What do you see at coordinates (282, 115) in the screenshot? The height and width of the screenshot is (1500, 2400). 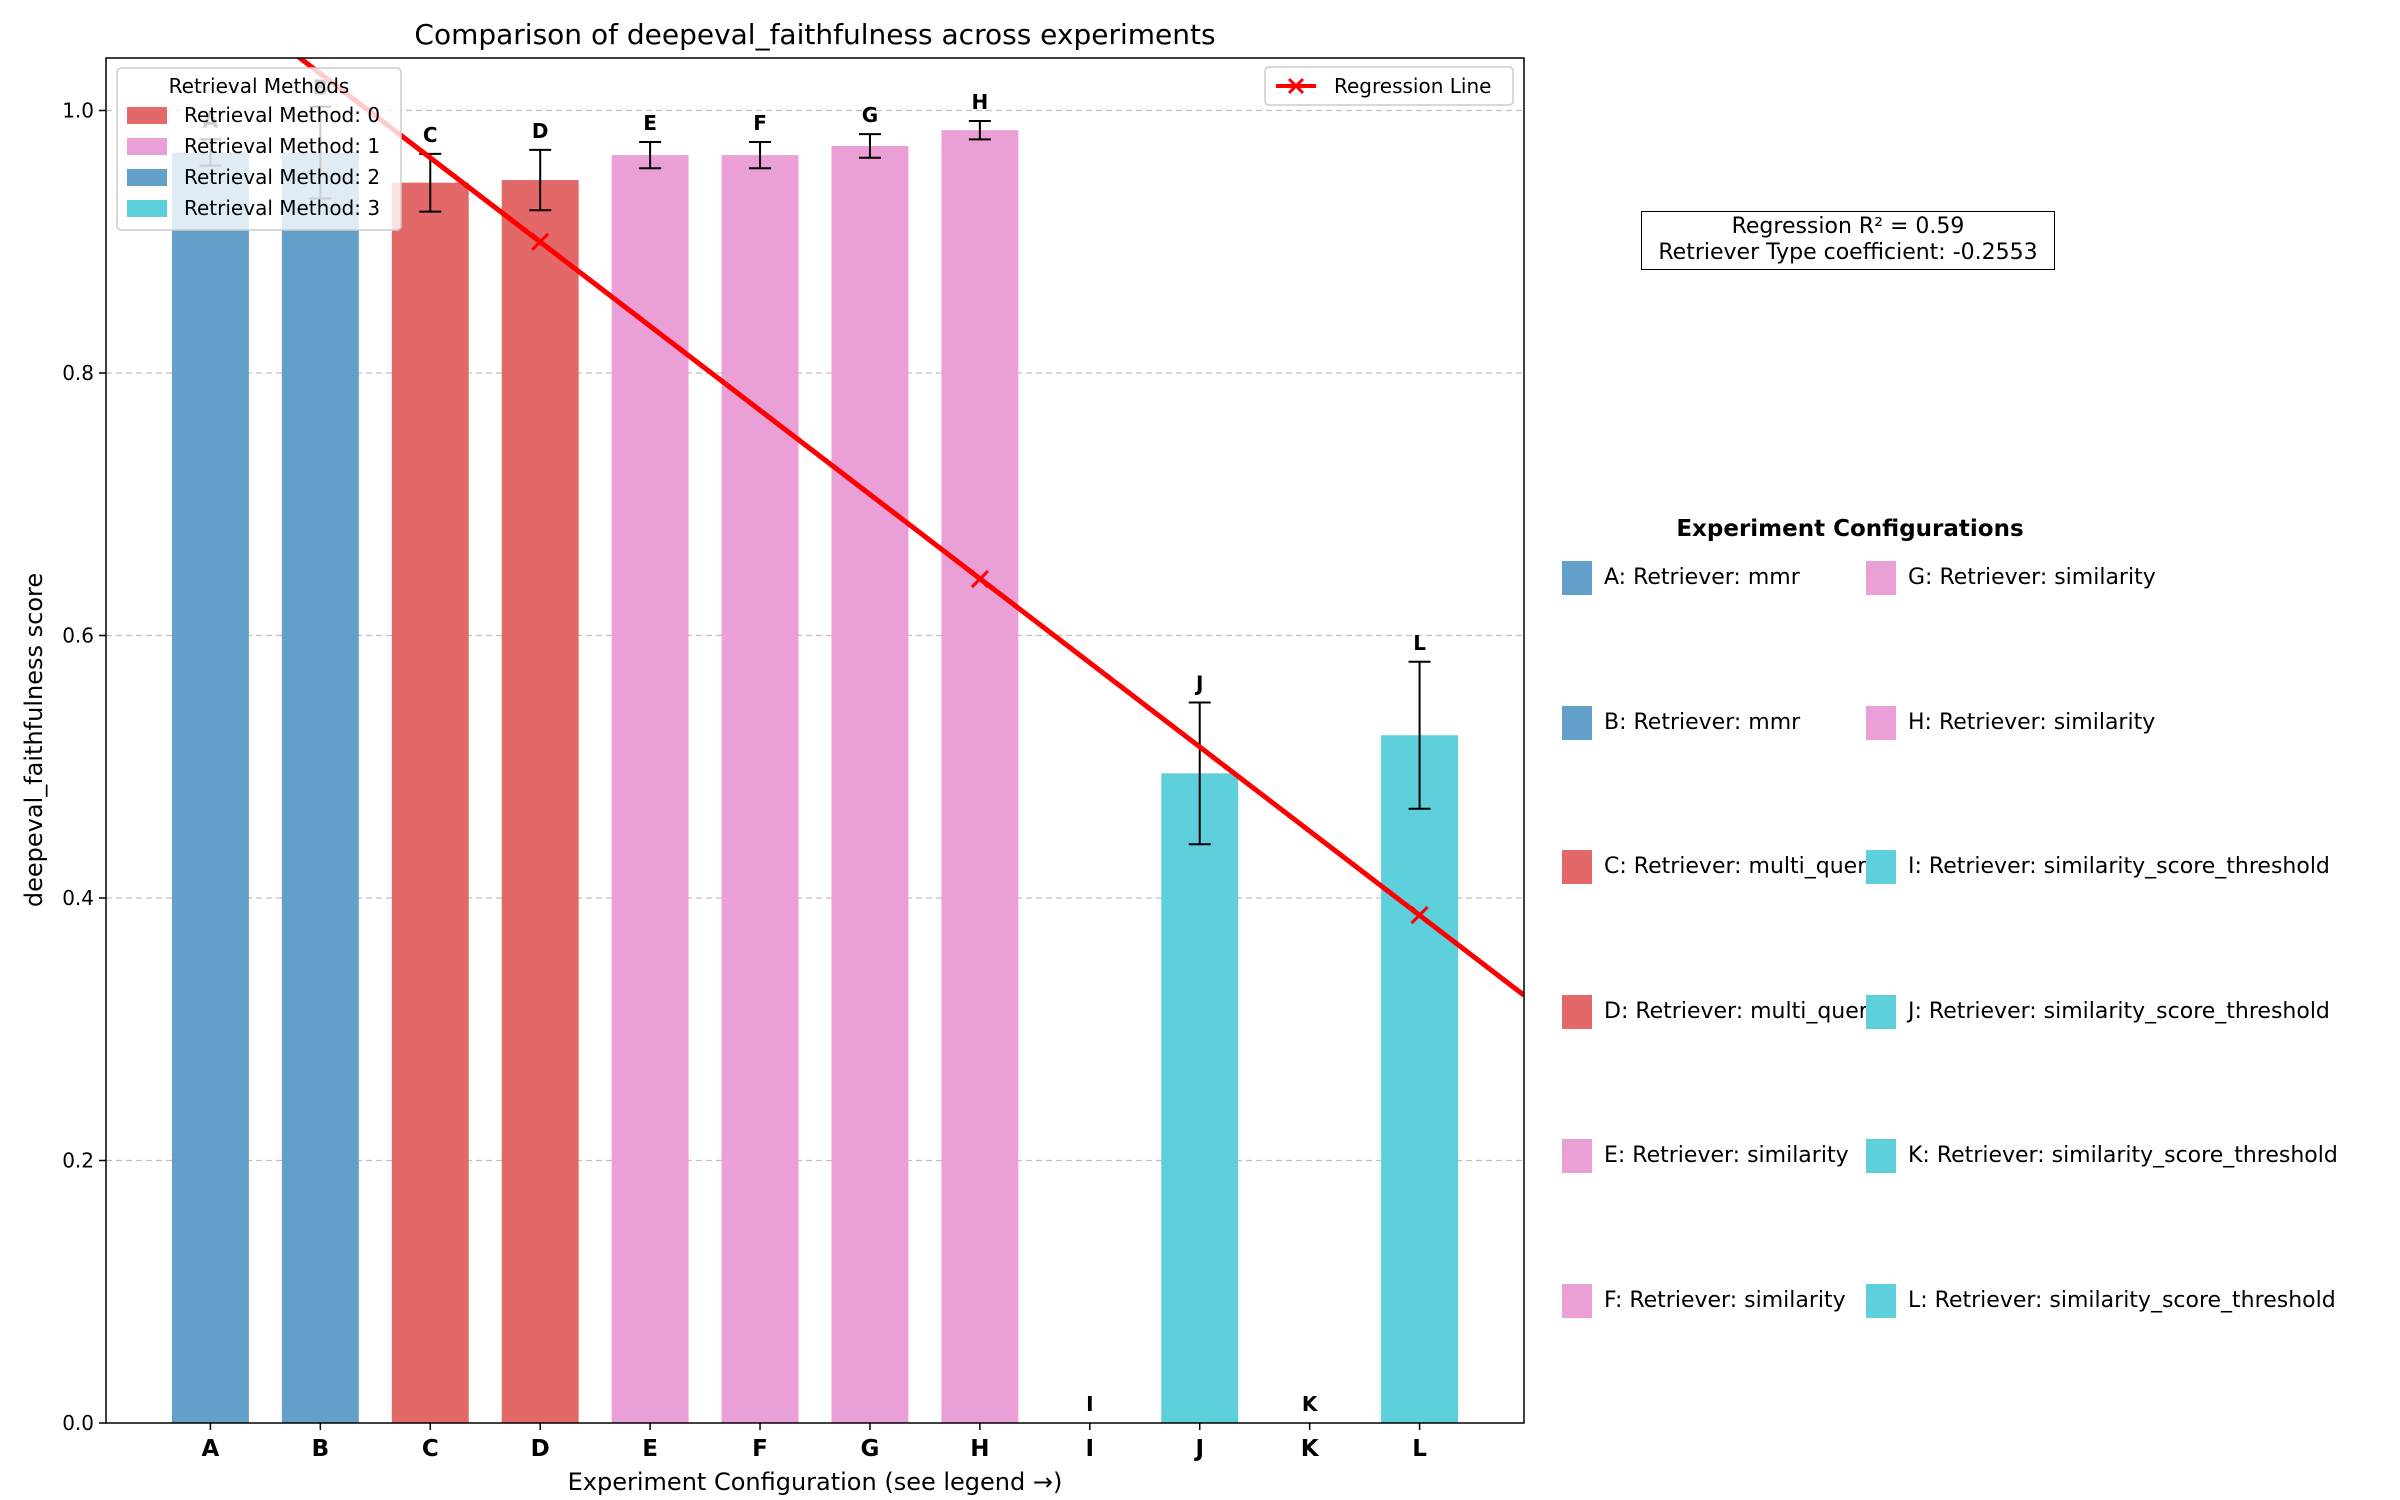 I see `method-legend-entry-0: Retrieval Method: 0` at bounding box center [282, 115].